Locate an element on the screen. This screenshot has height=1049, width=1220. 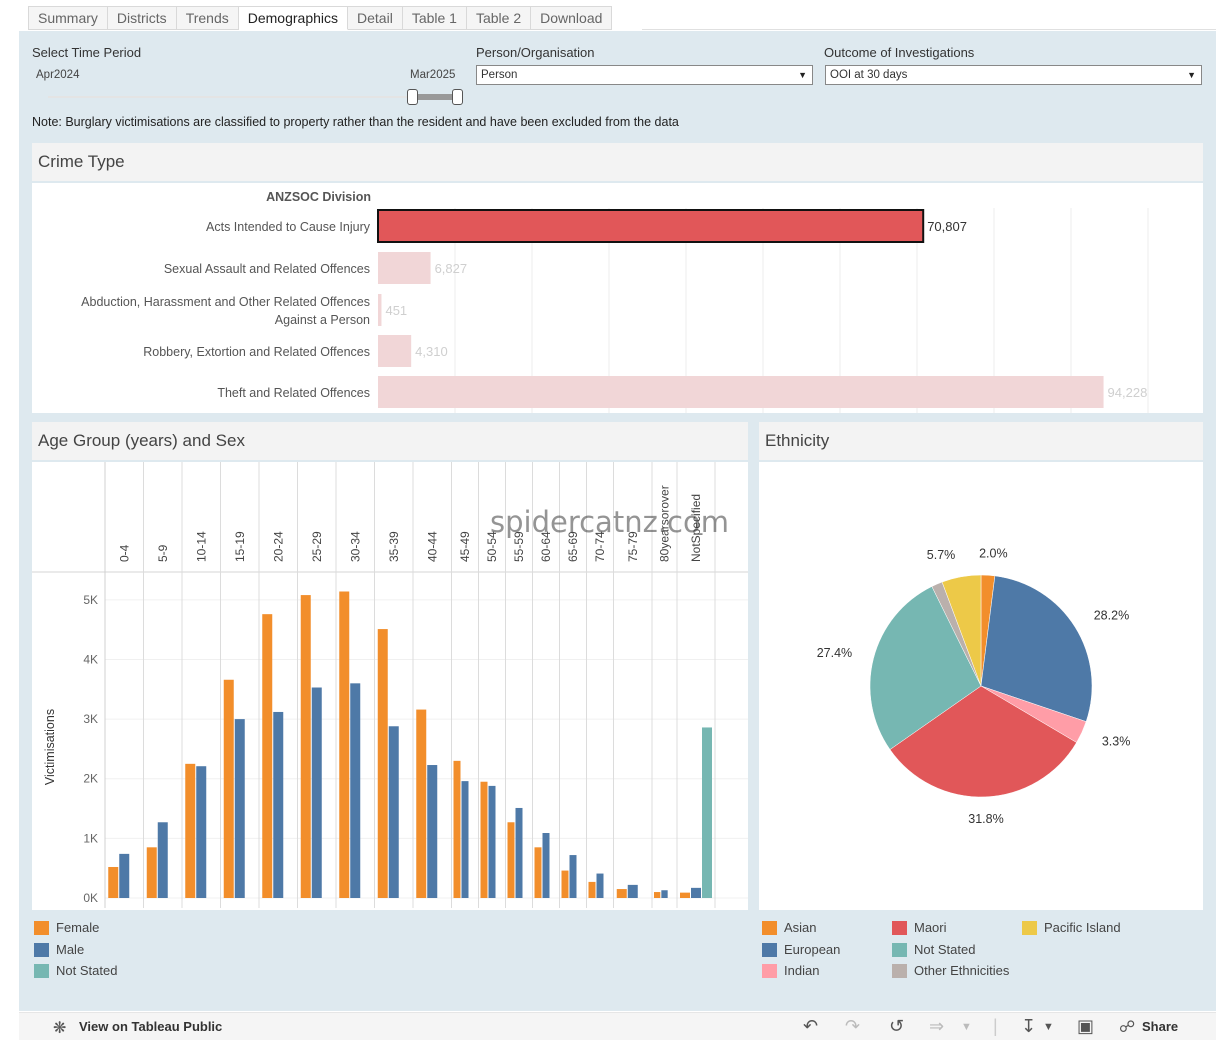
person-org-select: Person ▼ is located at coordinates (644, 75).